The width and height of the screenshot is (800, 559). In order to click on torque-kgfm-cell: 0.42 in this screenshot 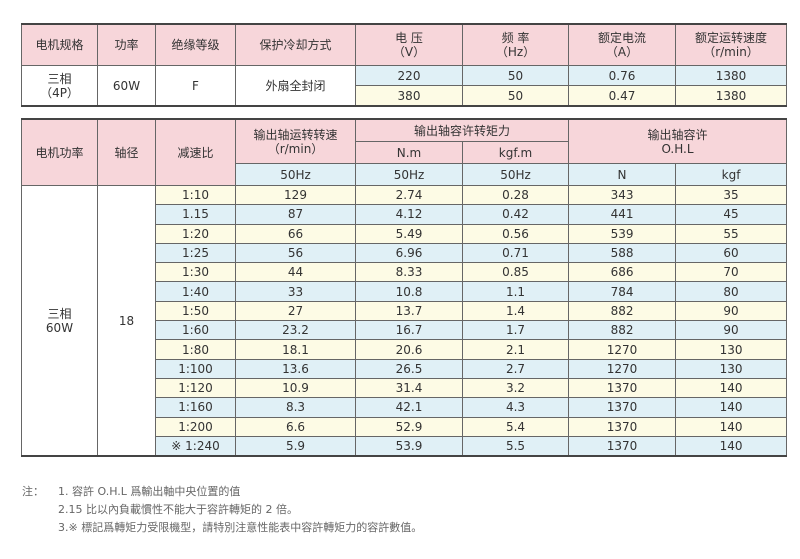, I will do `click(515, 214)`.